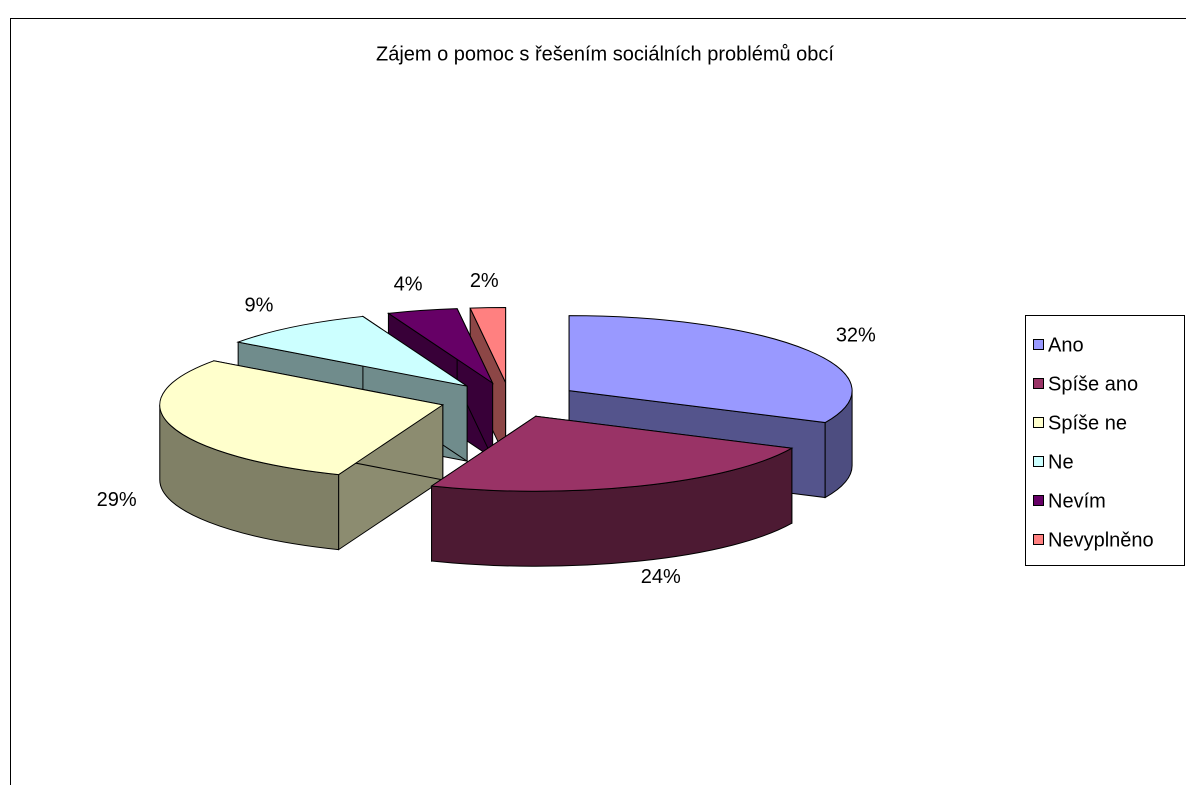  What do you see at coordinates (1101, 540) in the screenshot?
I see `legend-label: Nevyplněno` at bounding box center [1101, 540].